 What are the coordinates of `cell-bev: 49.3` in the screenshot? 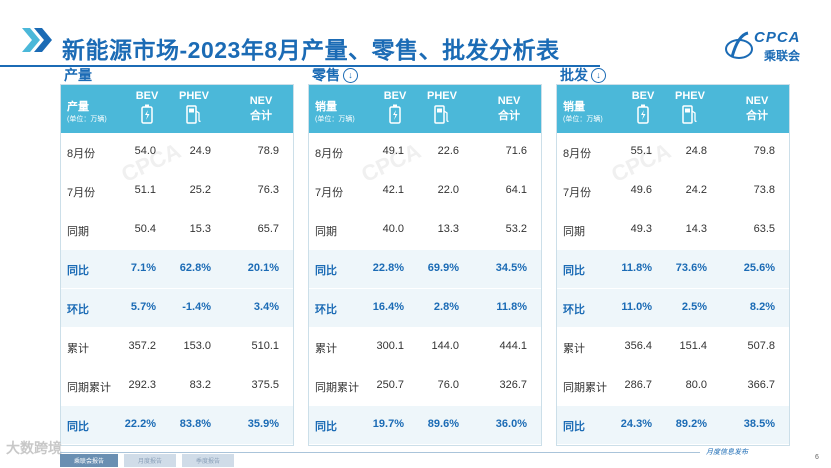 It's located at (641, 229).